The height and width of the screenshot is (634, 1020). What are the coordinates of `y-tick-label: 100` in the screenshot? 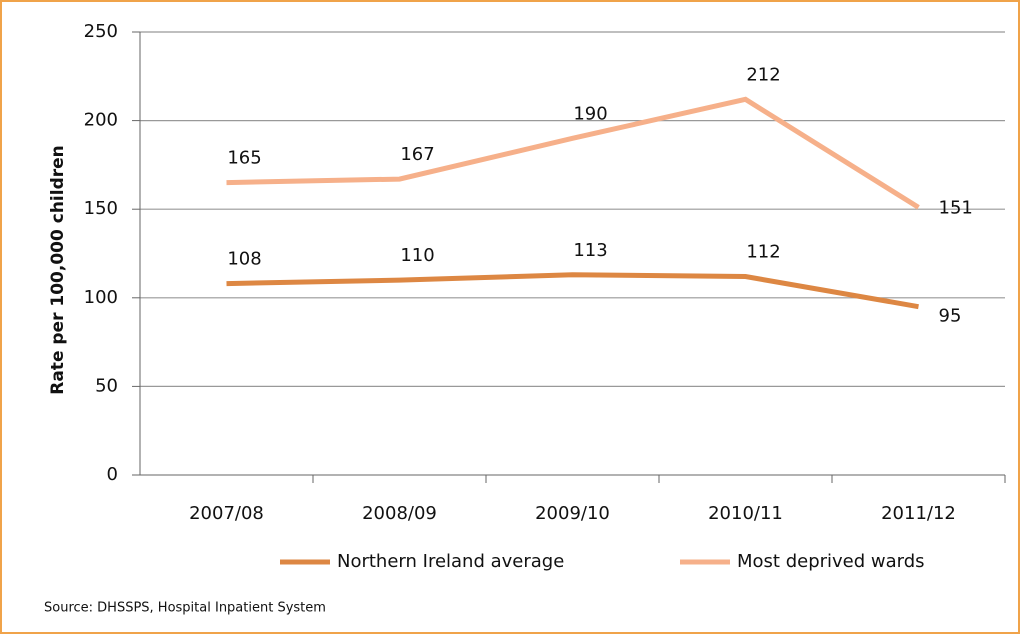 It's located at (101, 297).